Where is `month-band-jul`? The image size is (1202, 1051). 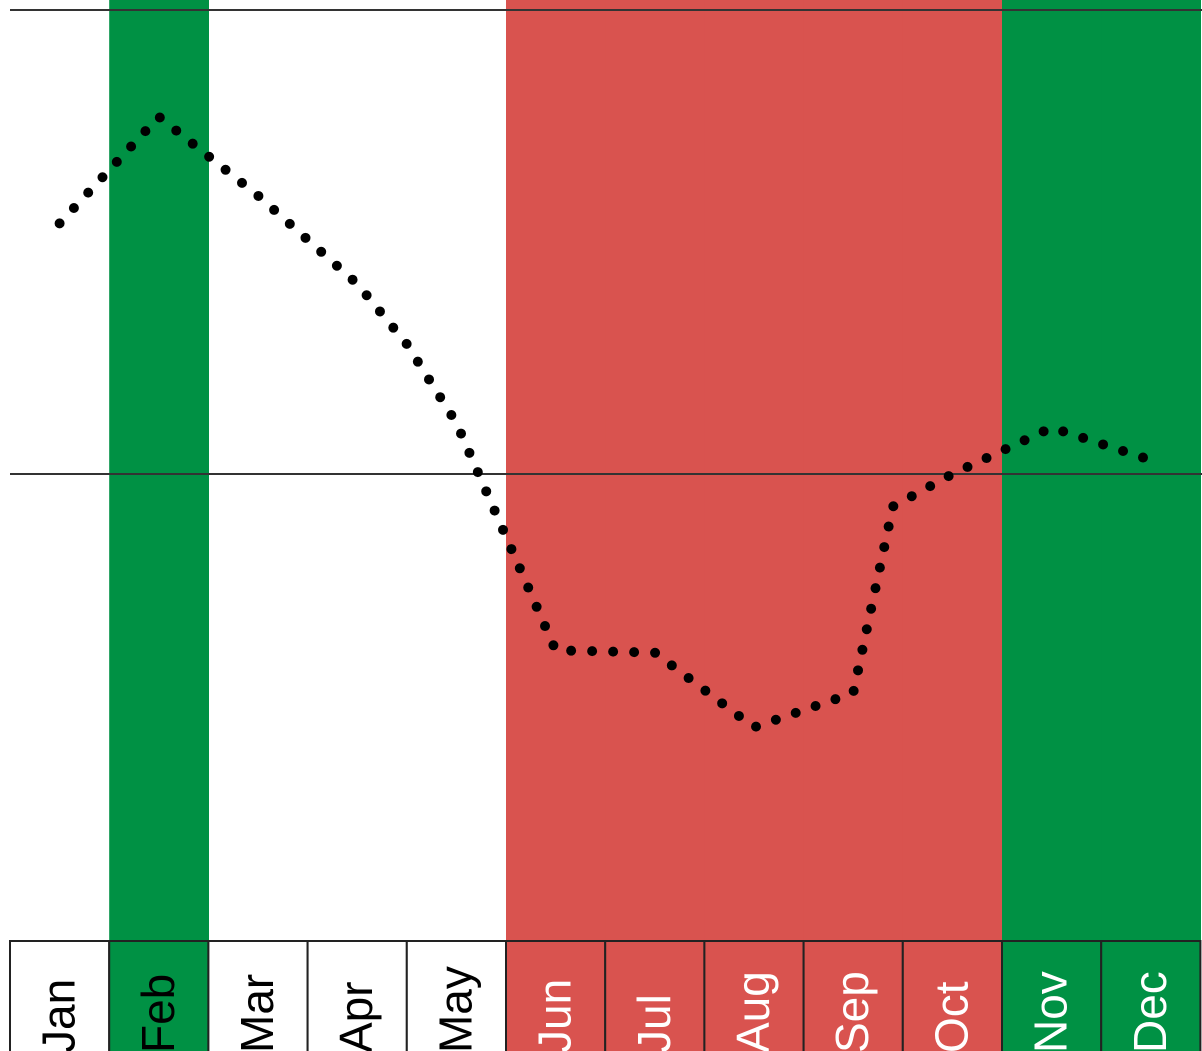 month-band-jul is located at coordinates (655, 470).